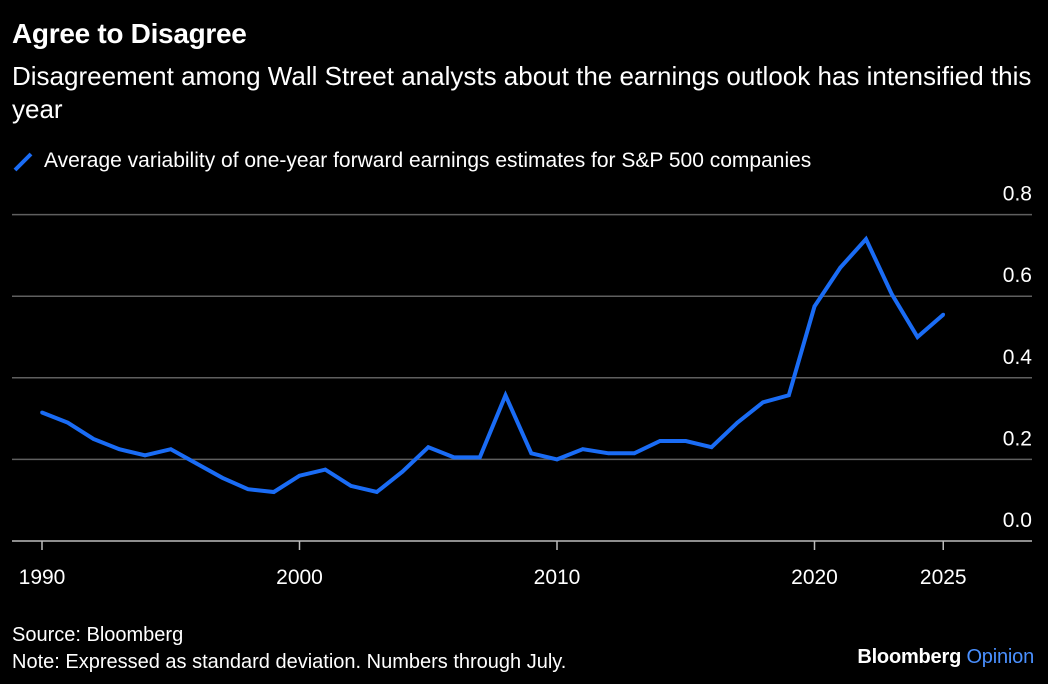 This screenshot has width=1048, height=684. What do you see at coordinates (42, 577) in the screenshot?
I see `x-tick-label: 1990` at bounding box center [42, 577].